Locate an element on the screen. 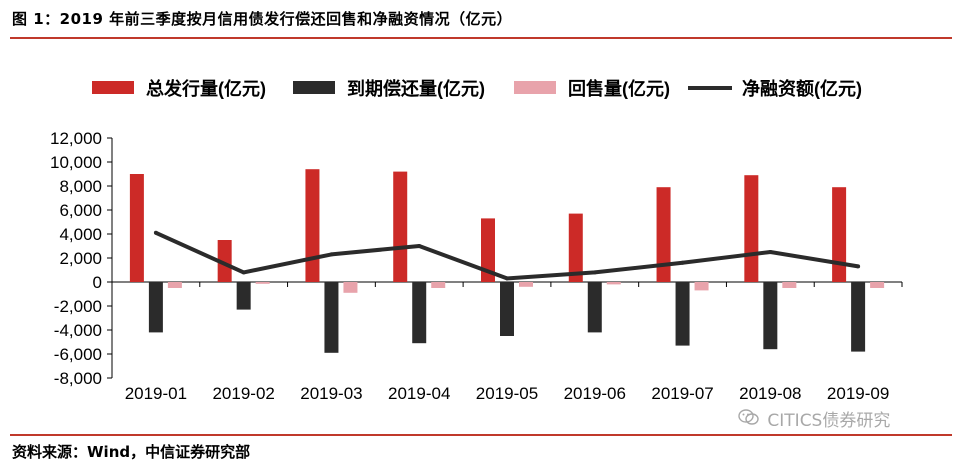  y-tick-label: 6,000 is located at coordinates (80, 210).